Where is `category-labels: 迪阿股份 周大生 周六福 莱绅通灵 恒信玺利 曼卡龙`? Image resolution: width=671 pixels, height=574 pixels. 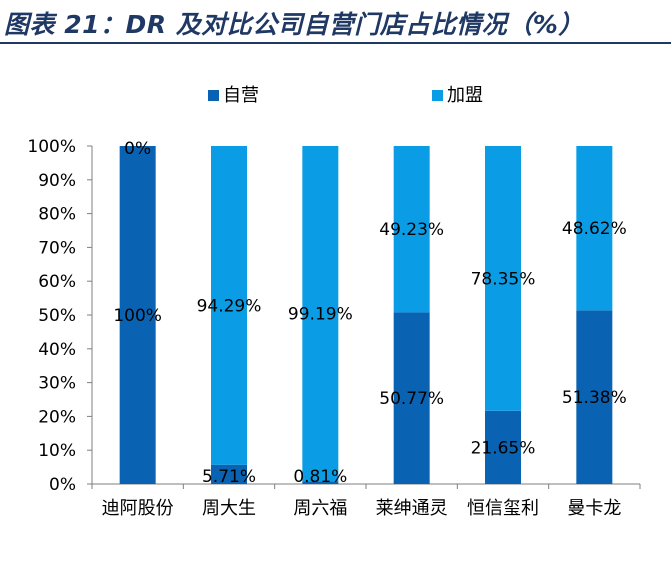
category-labels: 迪阿股份 周大生 周六福 莱绅通灵 恒信玺利 曼卡龙 is located at coordinates (362, 508).